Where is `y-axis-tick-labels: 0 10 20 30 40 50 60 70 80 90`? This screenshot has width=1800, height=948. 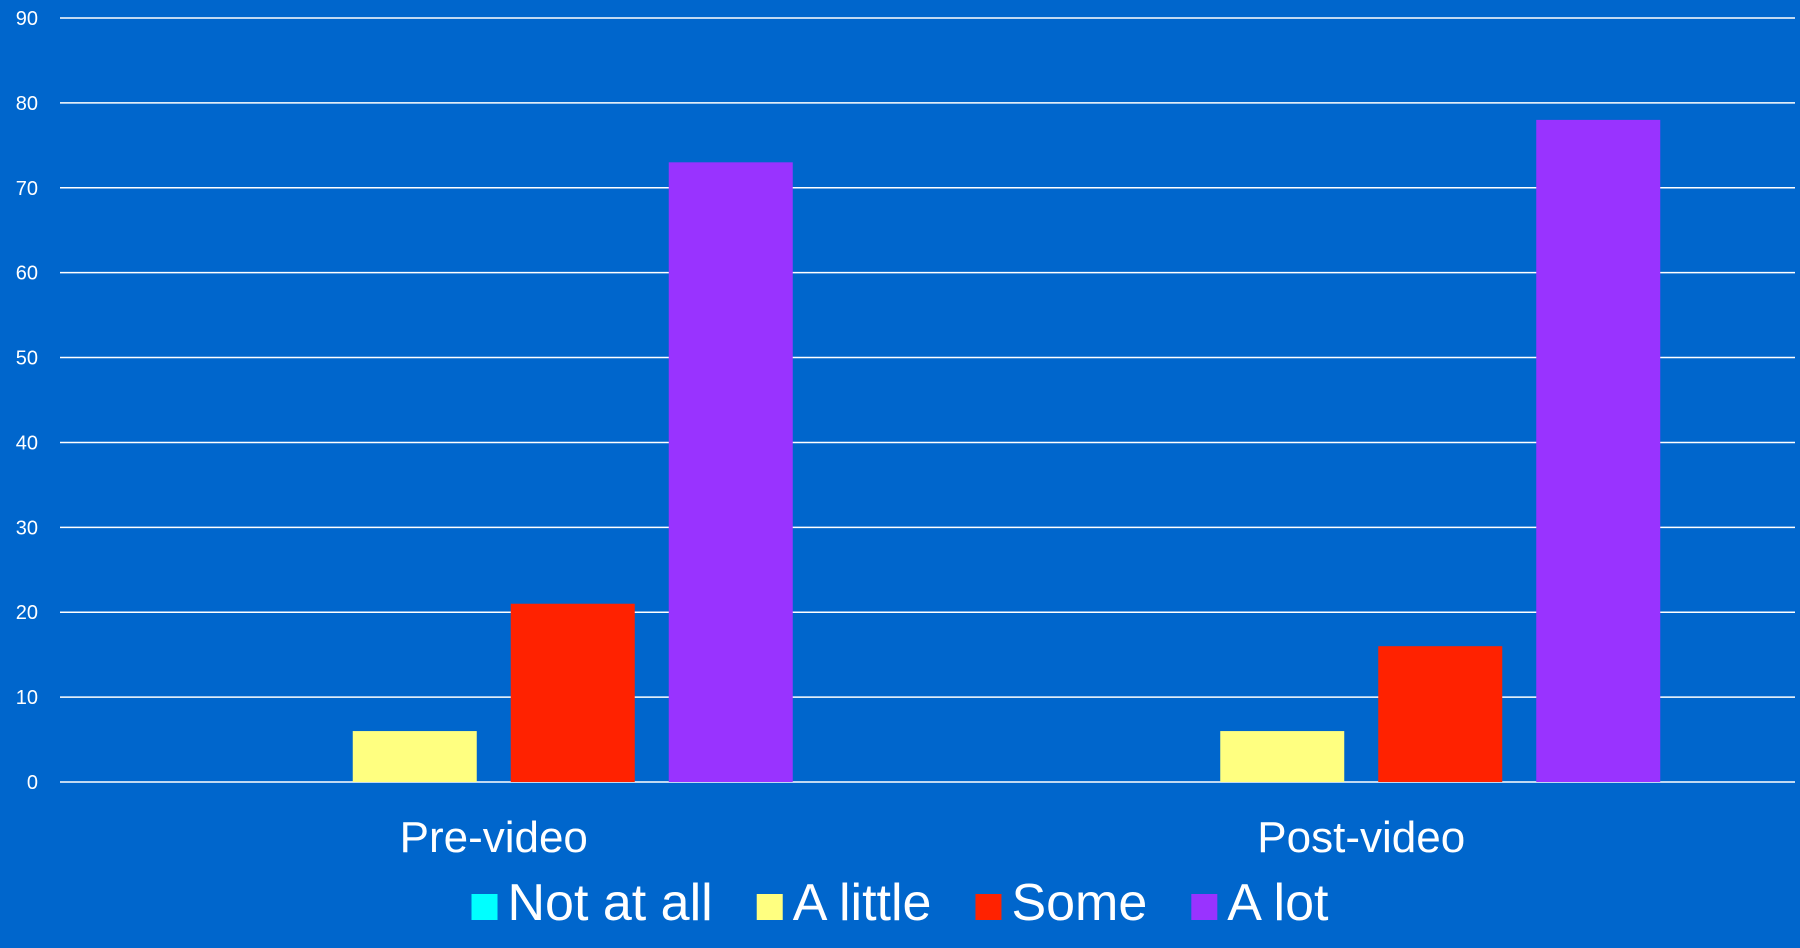
y-axis-tick-labels: 0 10 20 30 40 50 60 70 80 90 is located at coordinates (27, 401).